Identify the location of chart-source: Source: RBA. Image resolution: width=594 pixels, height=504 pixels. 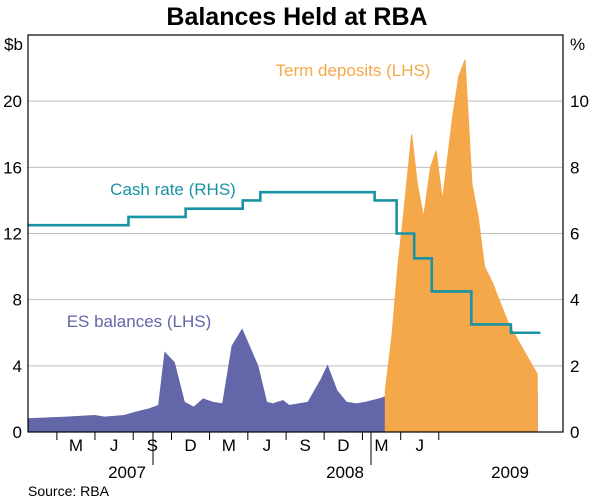
(69, 491).